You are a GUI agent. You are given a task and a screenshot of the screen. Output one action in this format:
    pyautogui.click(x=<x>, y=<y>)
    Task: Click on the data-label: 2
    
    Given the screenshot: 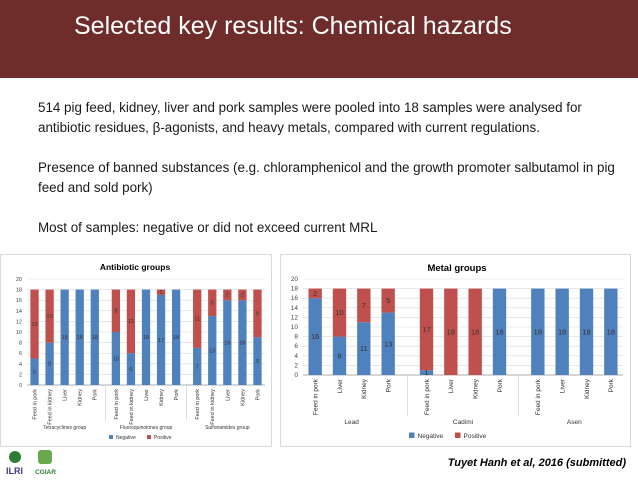 What is the action you would take?
    pyautogui.click(x=227, y=296)
    